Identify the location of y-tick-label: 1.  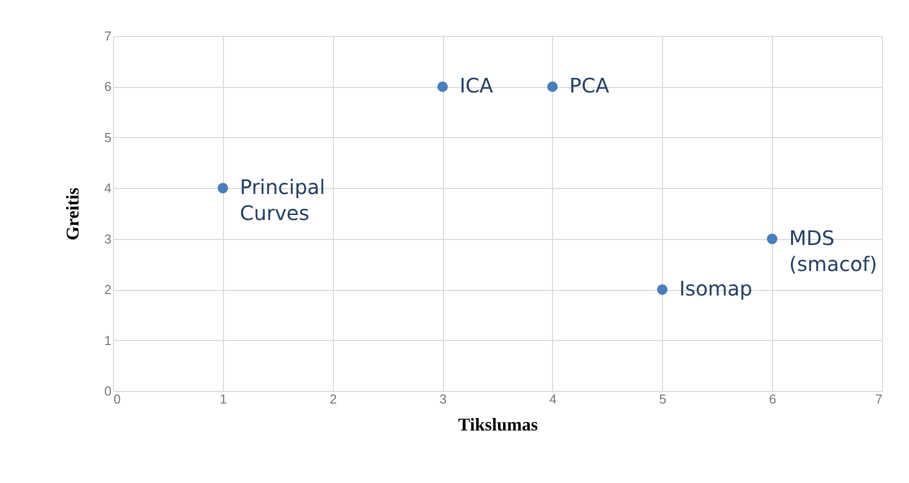
(108, 340).